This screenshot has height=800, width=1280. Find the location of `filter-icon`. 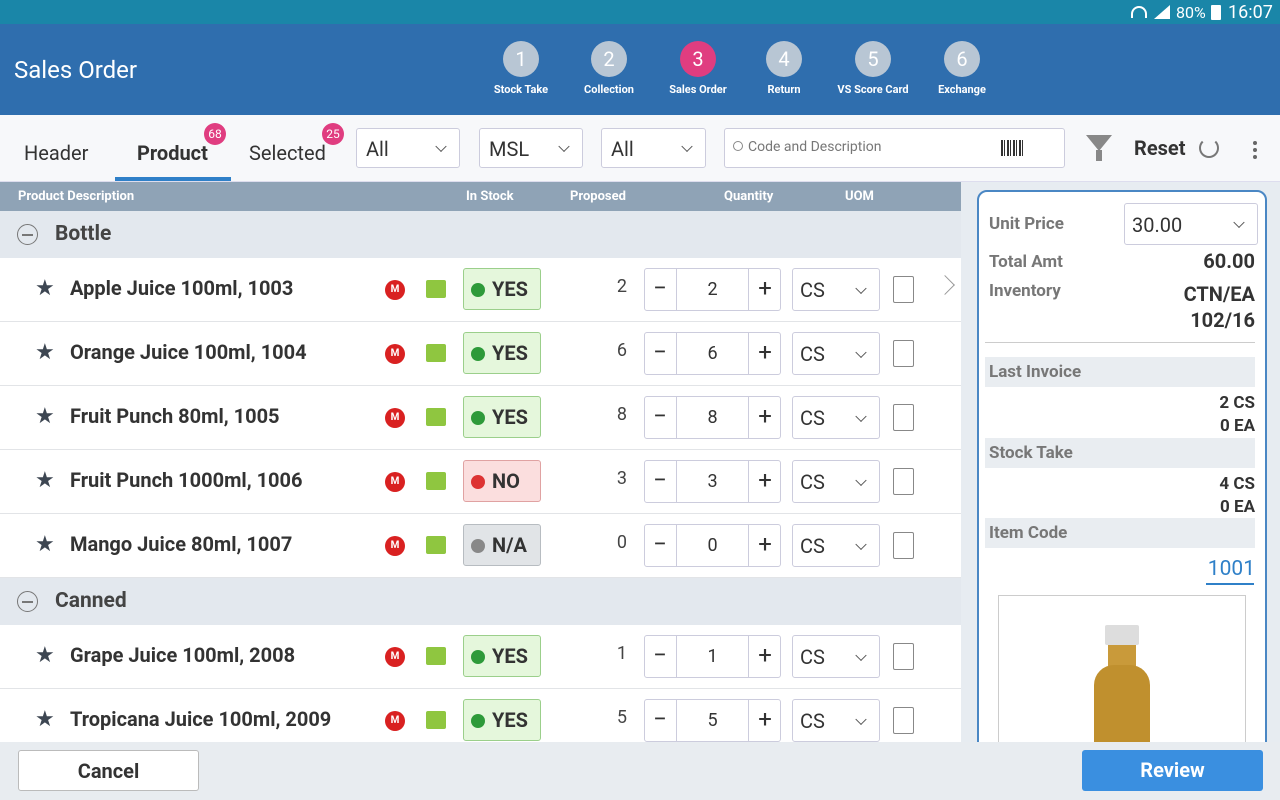

filter-icon is located at coordinates (1099, 143).